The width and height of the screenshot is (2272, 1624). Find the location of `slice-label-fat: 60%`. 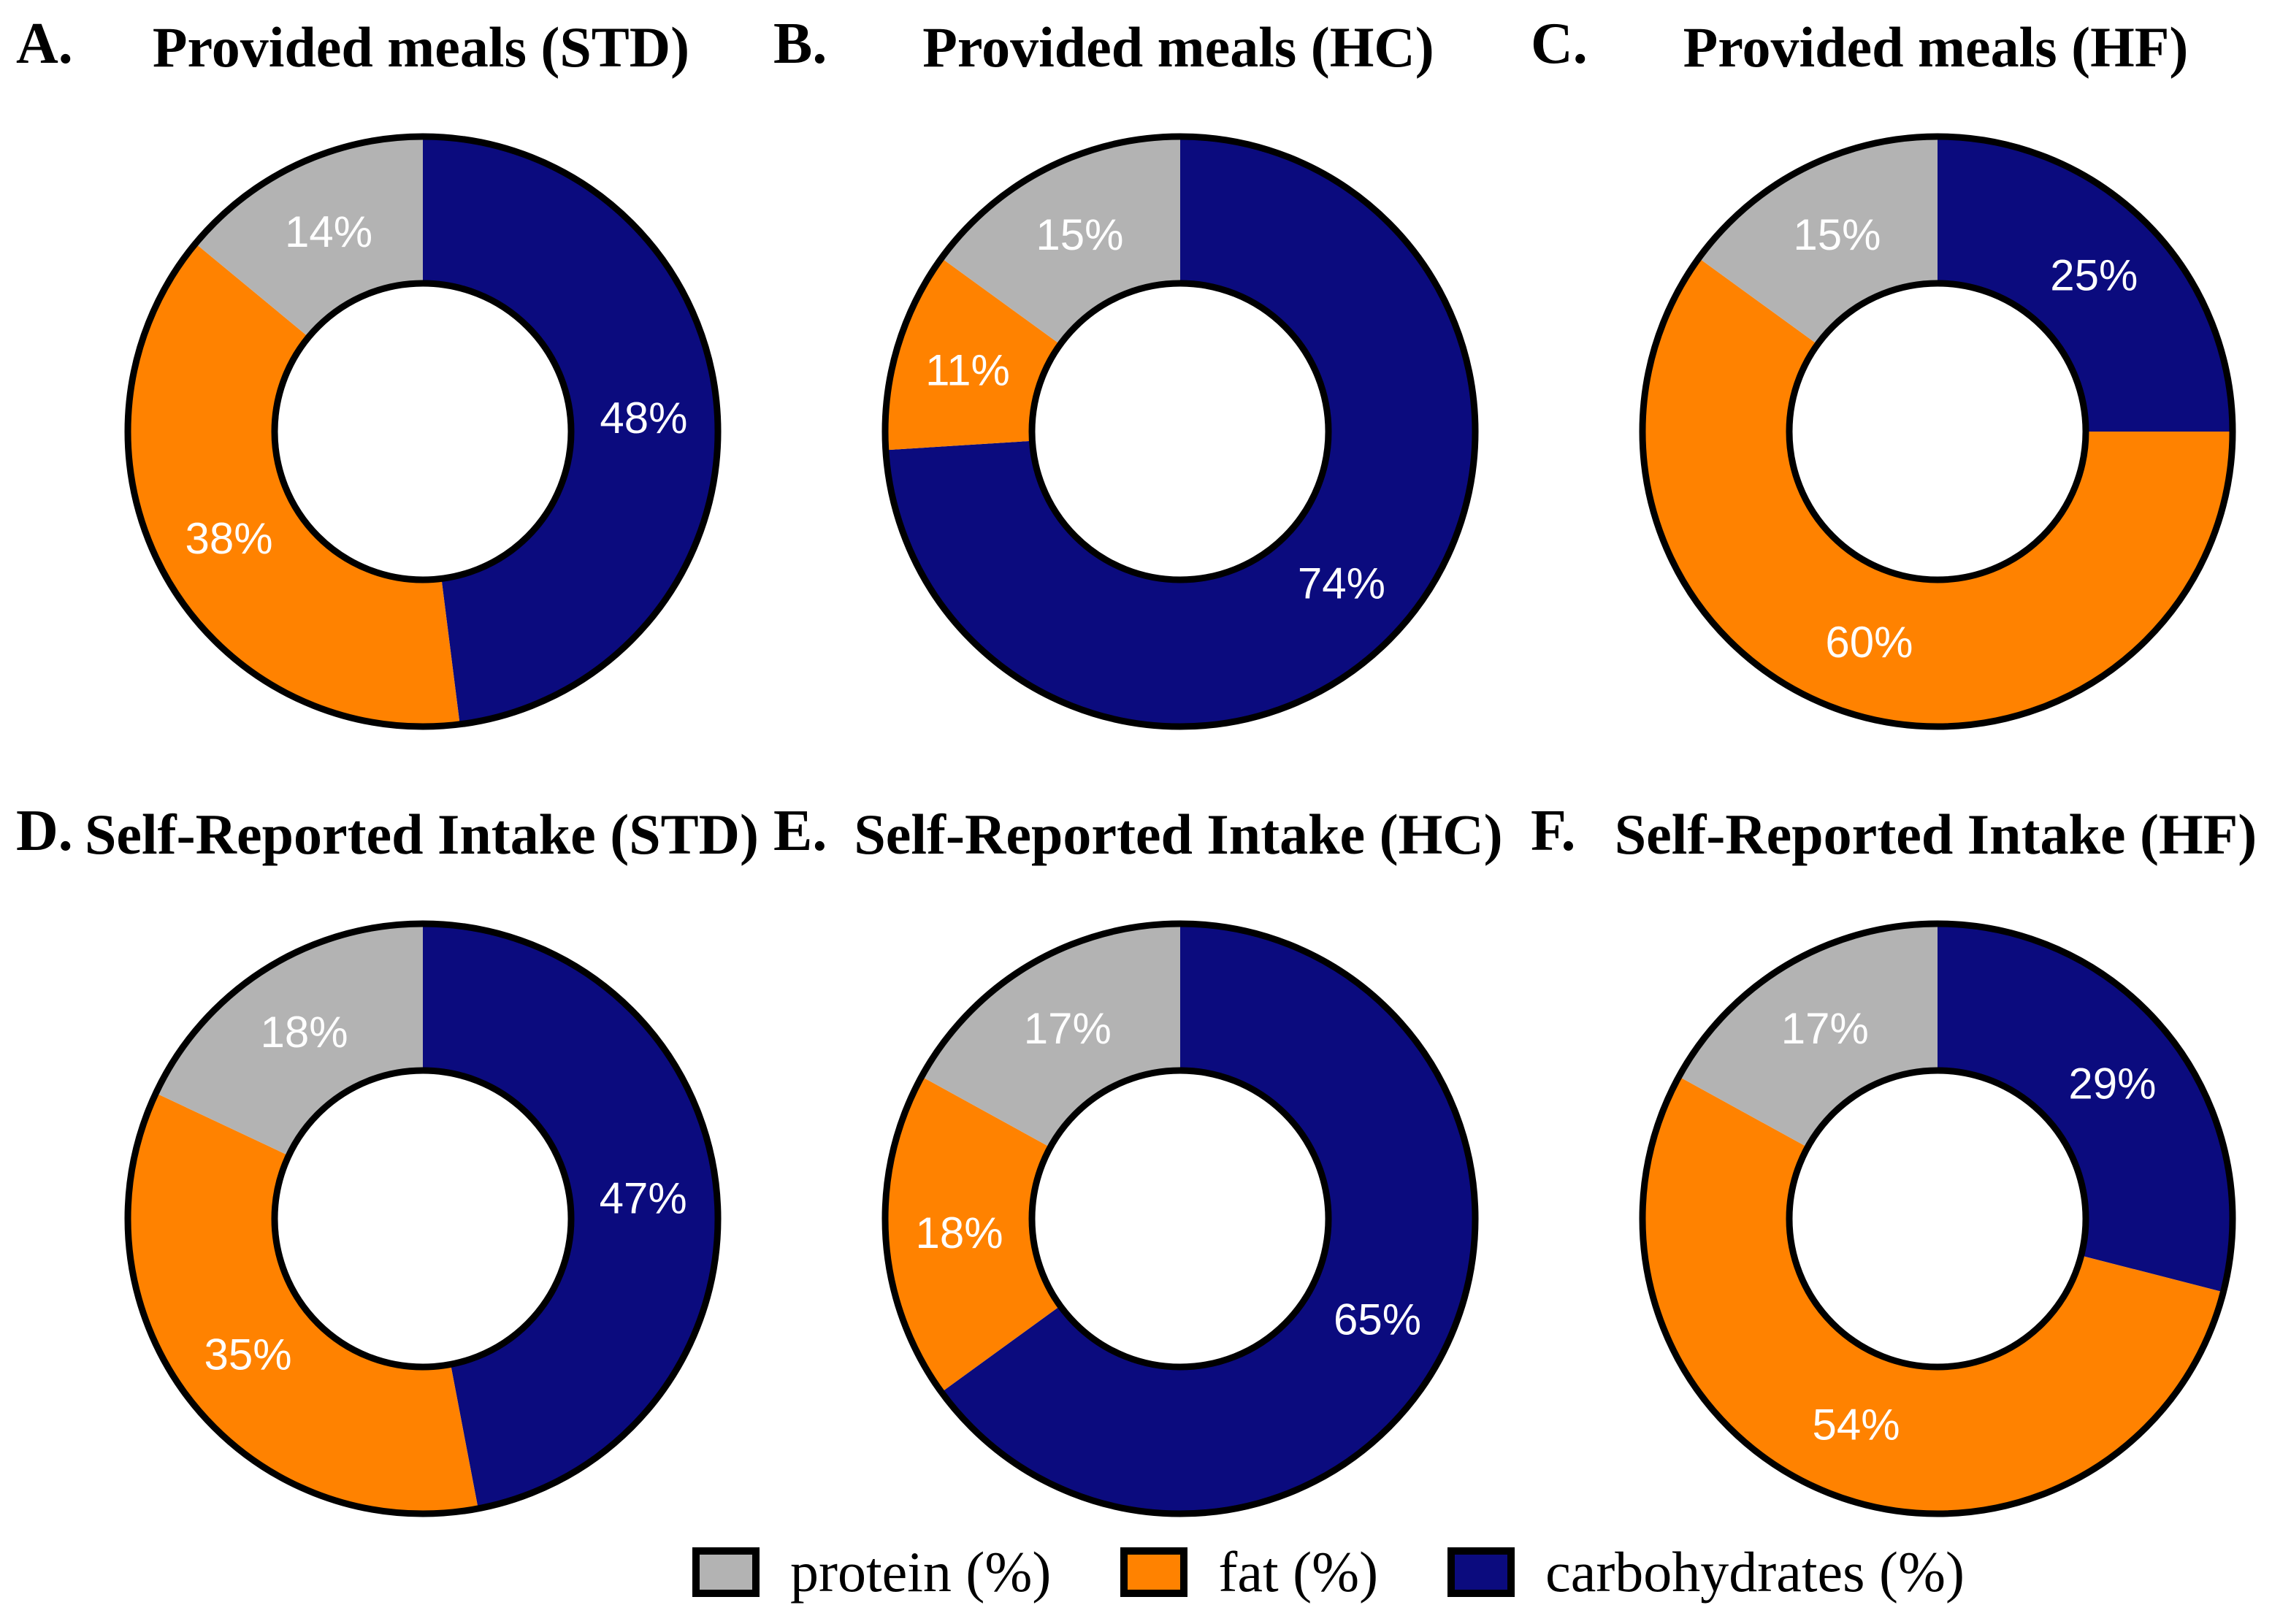

slice-label-fat: 60% is located at coordinates (1869, 643).